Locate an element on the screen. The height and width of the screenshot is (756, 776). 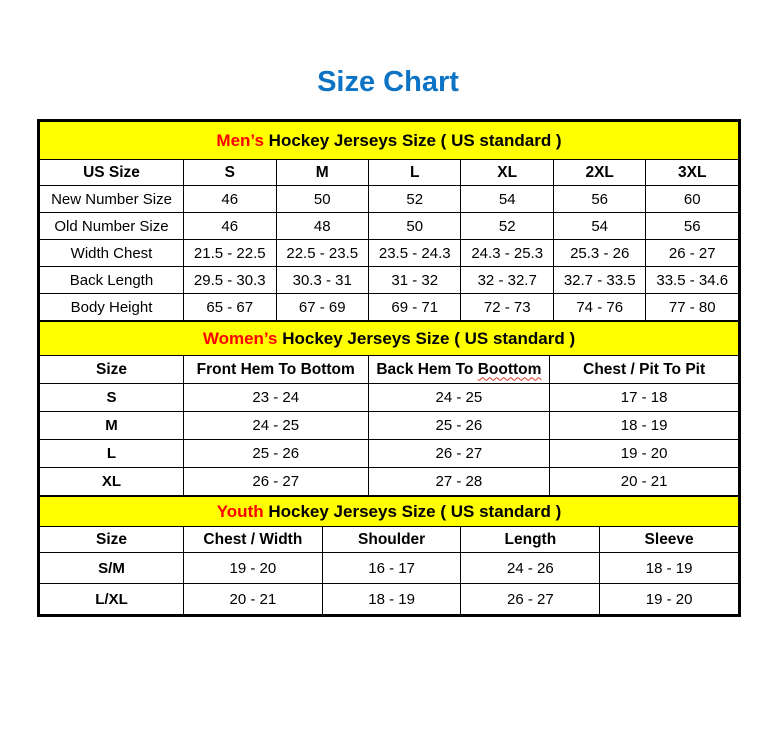
value-cell: 29.5 - 30.3 is located at coordinates (230, 280).